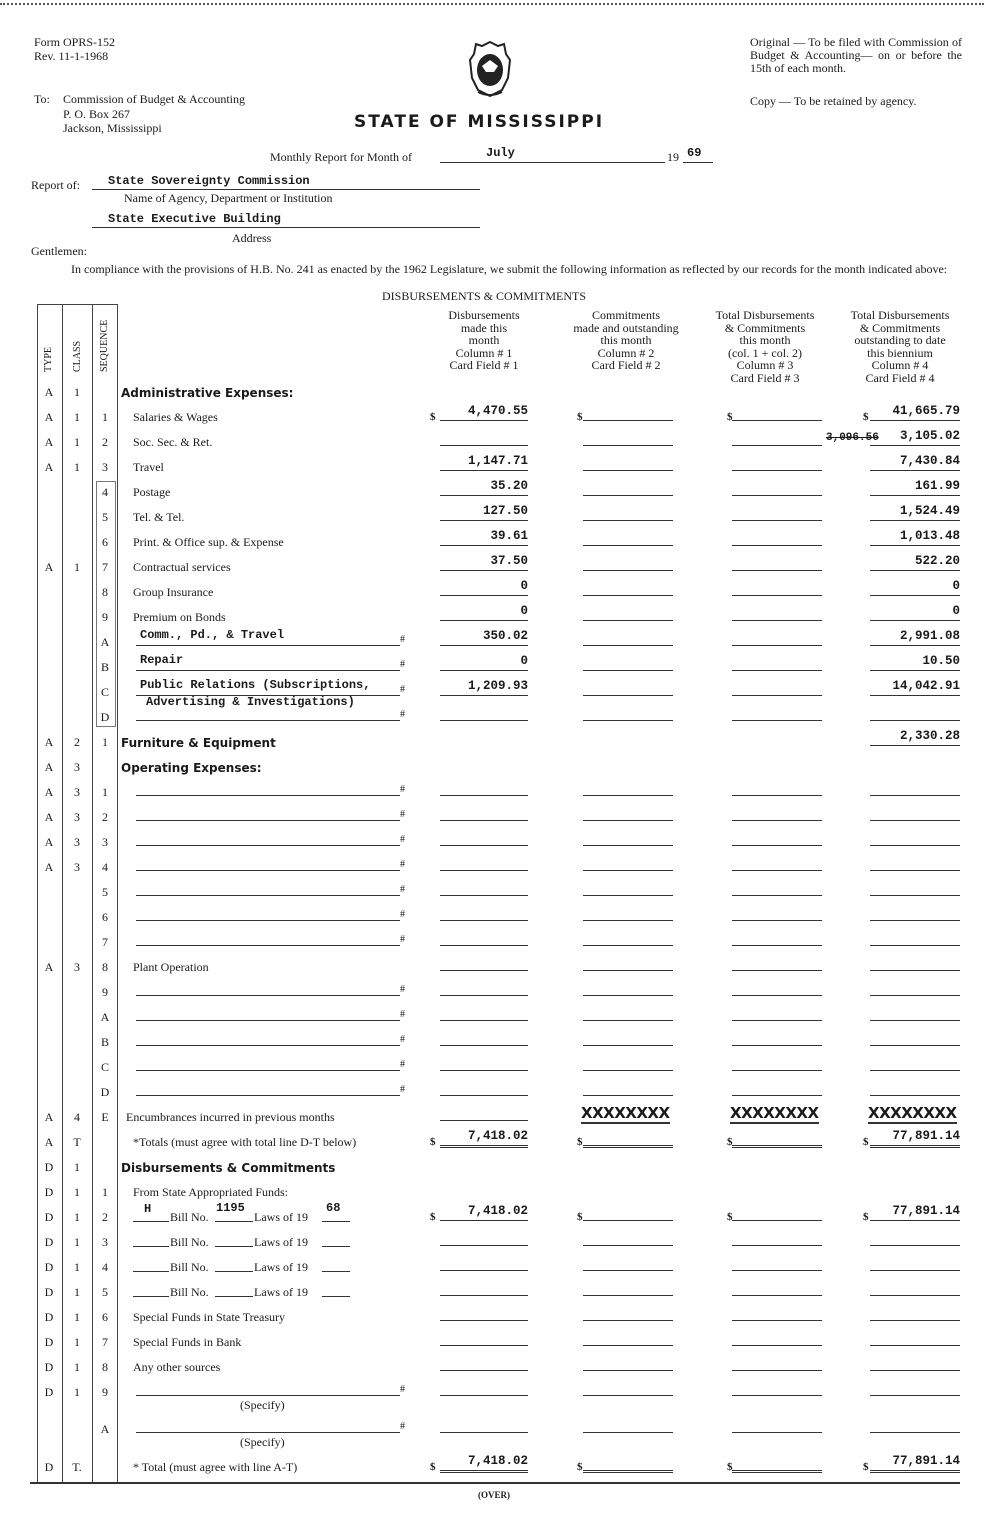 The width and height of the screenshot is (984, 1530). What do you see at coordinates (484, 687) in the screenshot?
I see `column-1-amount: 1,209.93` at bounding box center [484, 687].